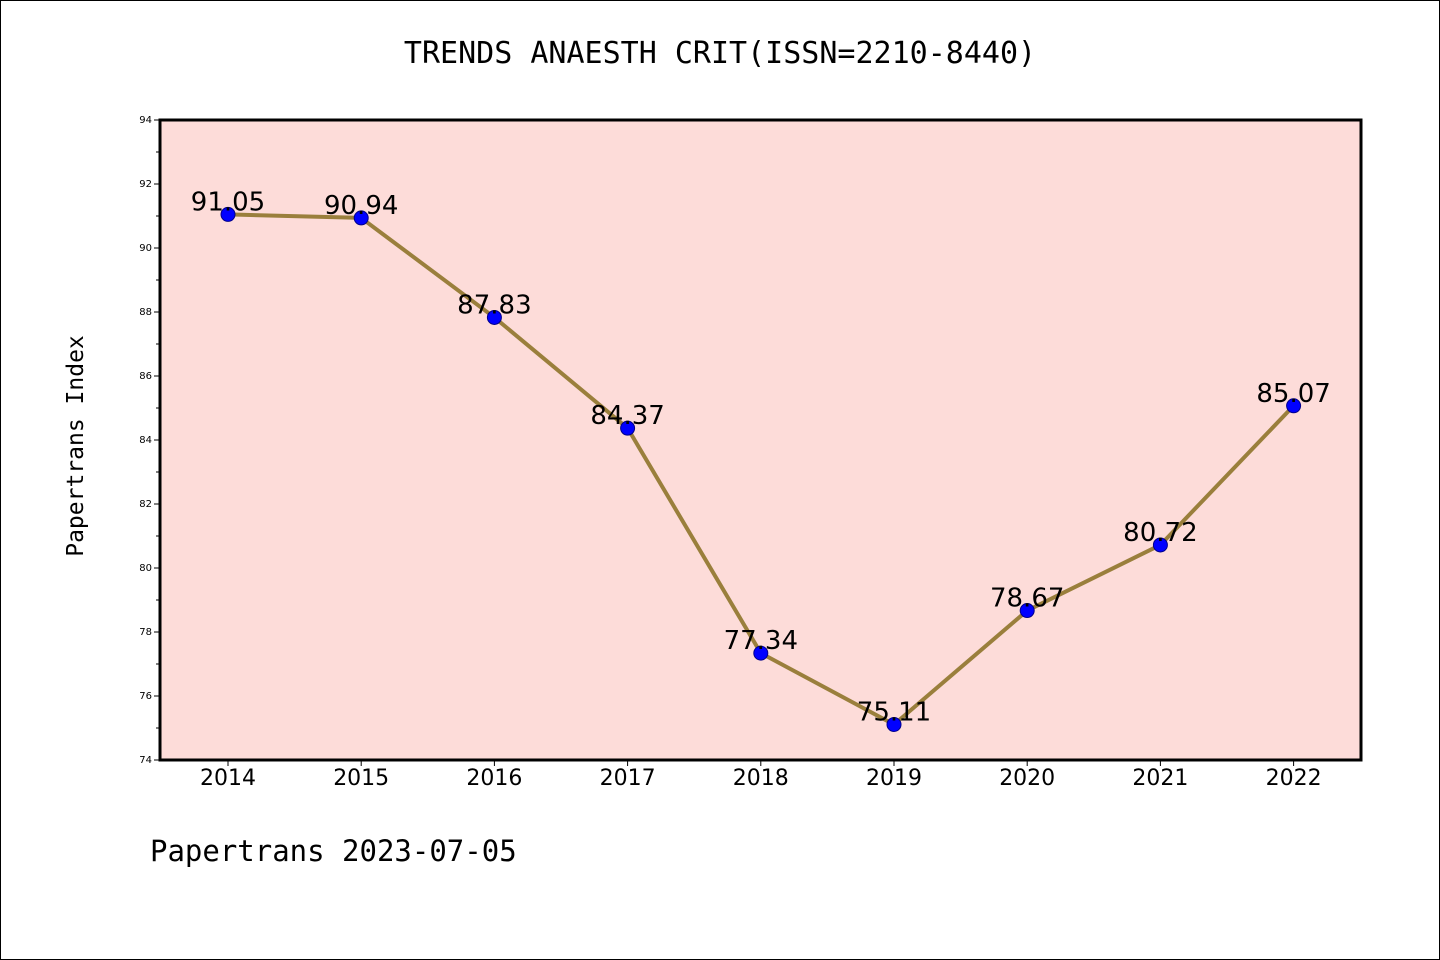  What do you see at coordinates (627, 416) in the screenshot?
I see `data-label: 84.37` at bounding box center [627, 416].